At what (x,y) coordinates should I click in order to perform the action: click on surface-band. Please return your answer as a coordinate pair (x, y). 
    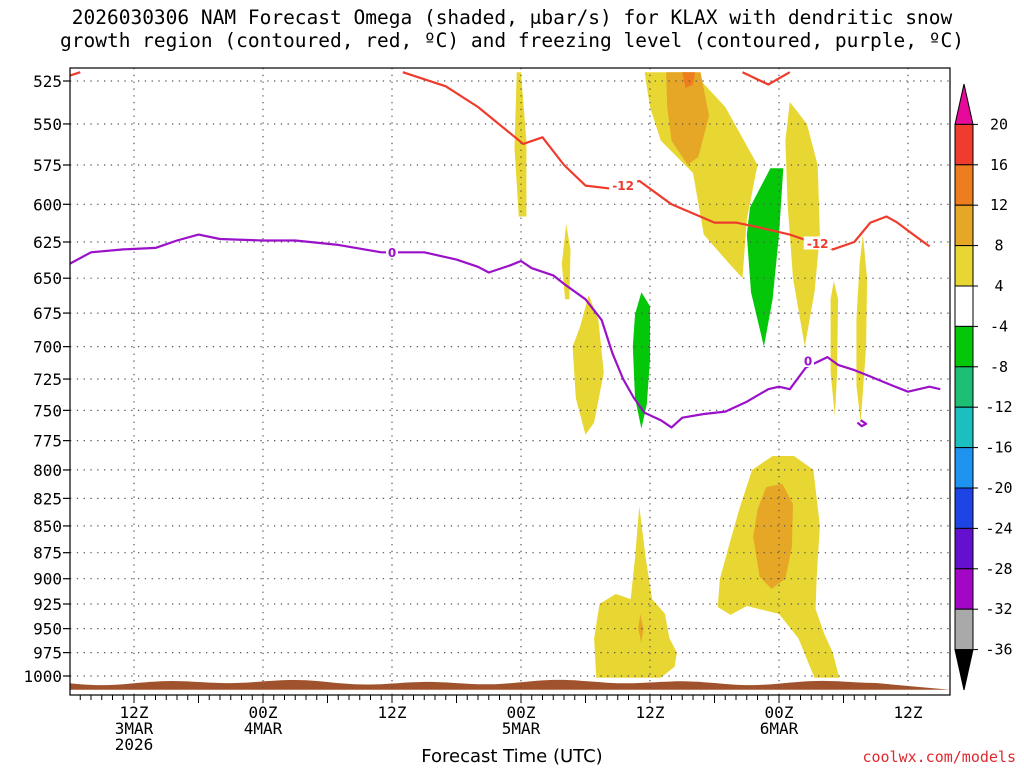
    Looking at the image, I should click on (510, 684).